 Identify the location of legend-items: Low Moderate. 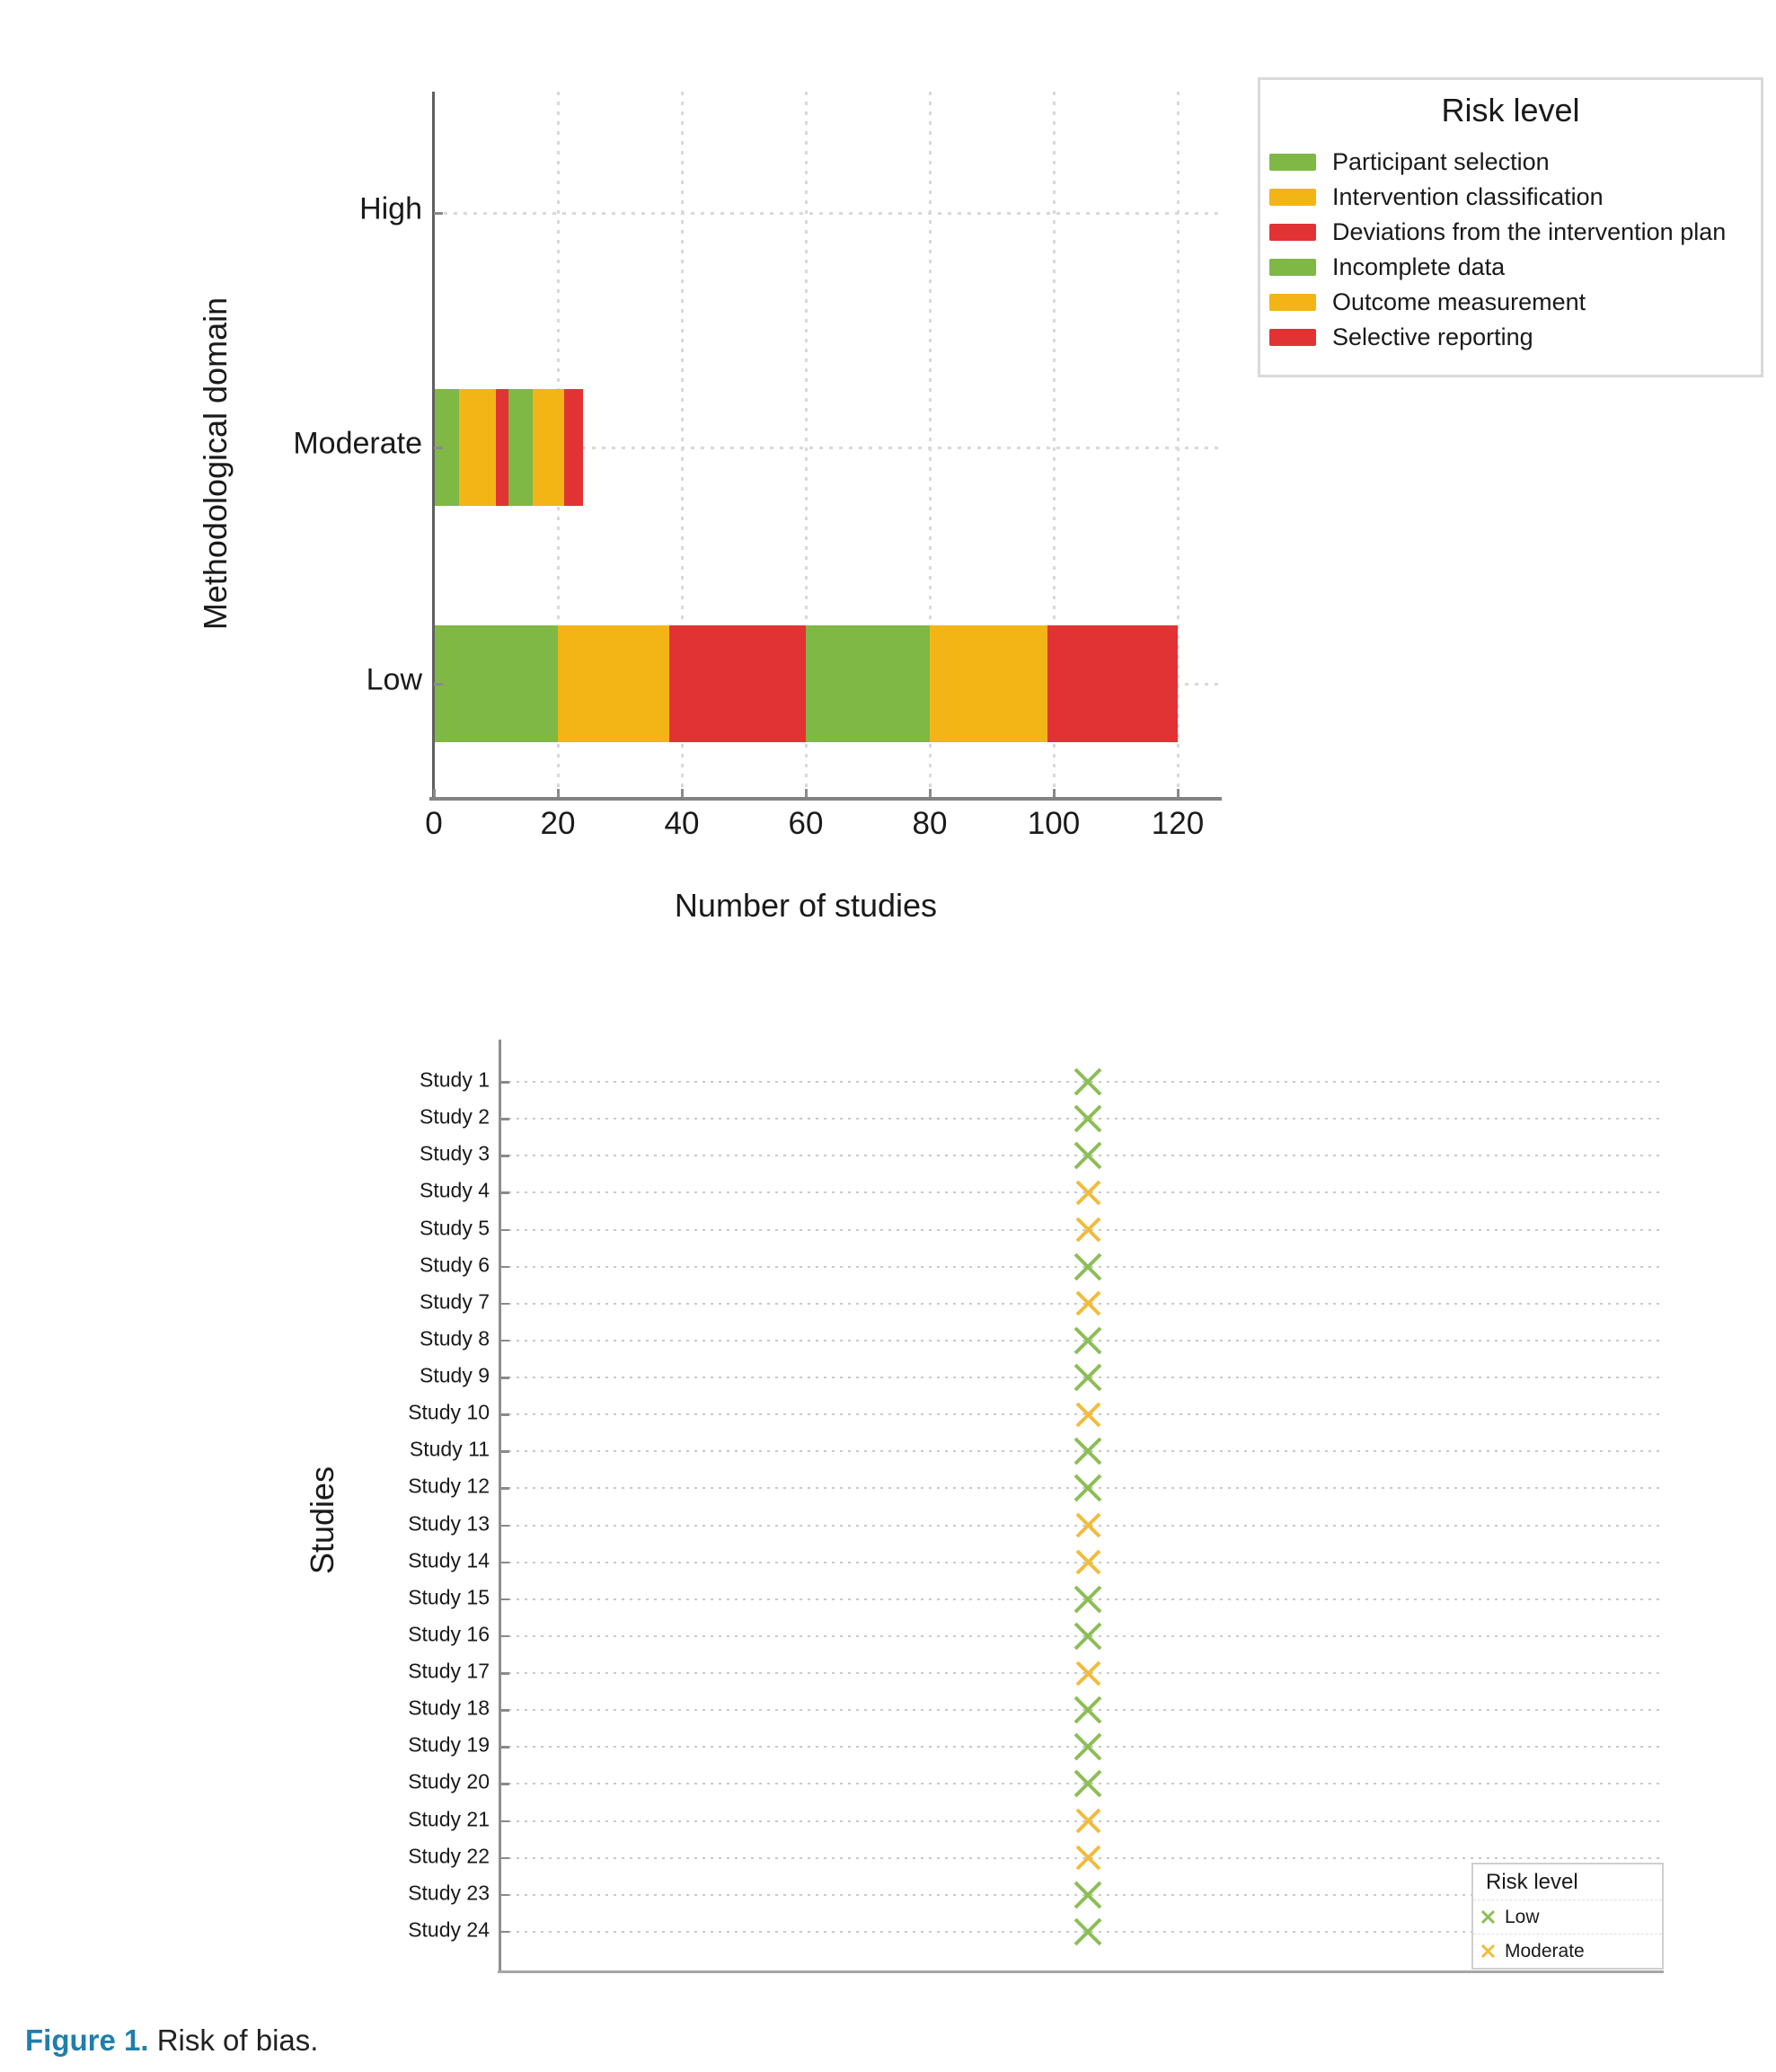
(1567, 1933).